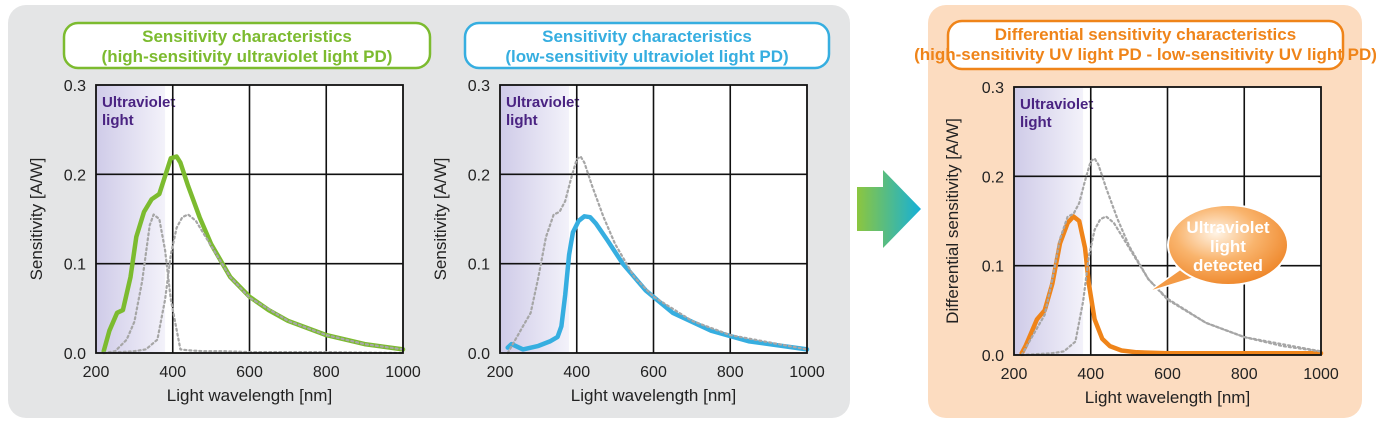 This screenshot has width=1376, height=425. What do you see at coordinates (1227, 227) in the screenshot?
I see `callout-text-line: Ultraviolet` at bounding box center [1227, 227].